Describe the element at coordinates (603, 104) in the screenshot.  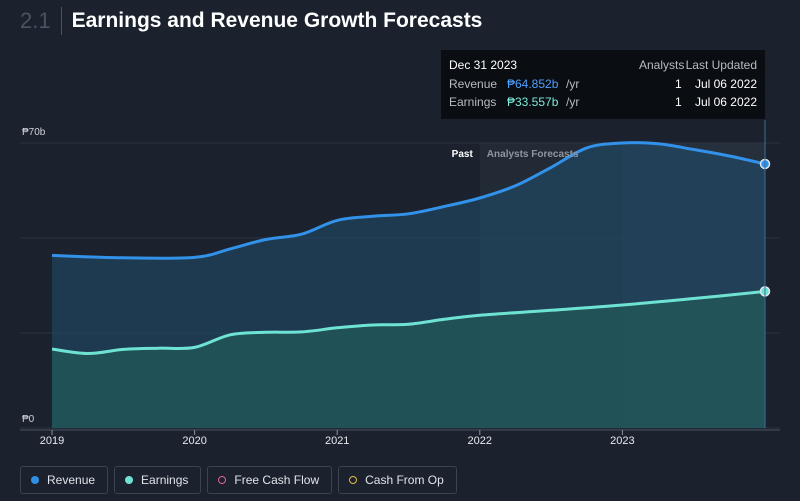
I see `tooltip-row-earnings: Earnings ₱33.557b /yr 1 Jul 06 2022` at that location.